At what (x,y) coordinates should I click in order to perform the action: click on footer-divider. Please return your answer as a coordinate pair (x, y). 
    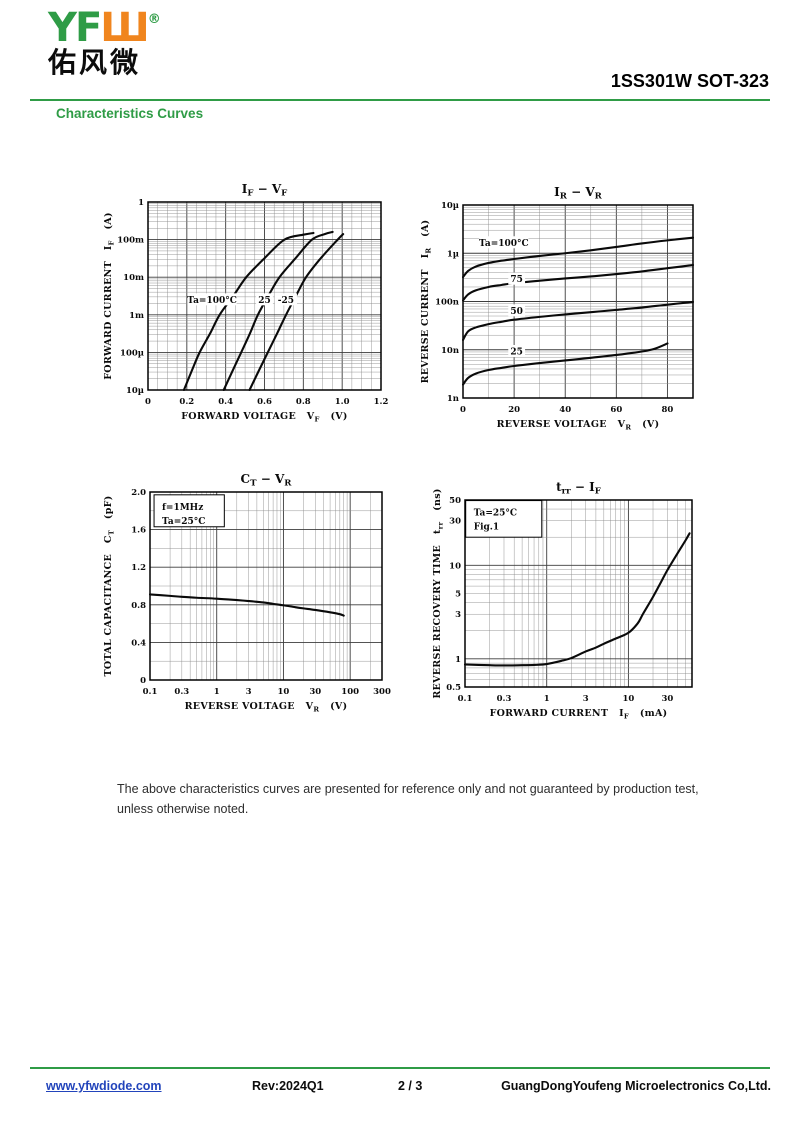
    Looking at the image, I should click on (400, 1068).